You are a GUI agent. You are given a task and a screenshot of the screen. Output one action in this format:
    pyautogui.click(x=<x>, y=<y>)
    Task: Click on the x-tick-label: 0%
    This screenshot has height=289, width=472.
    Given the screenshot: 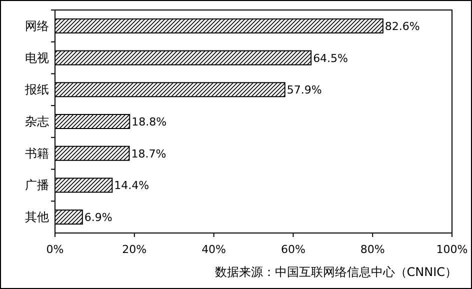 What is the action you would take?
    pyautogui.click(x=55, y=249)
    